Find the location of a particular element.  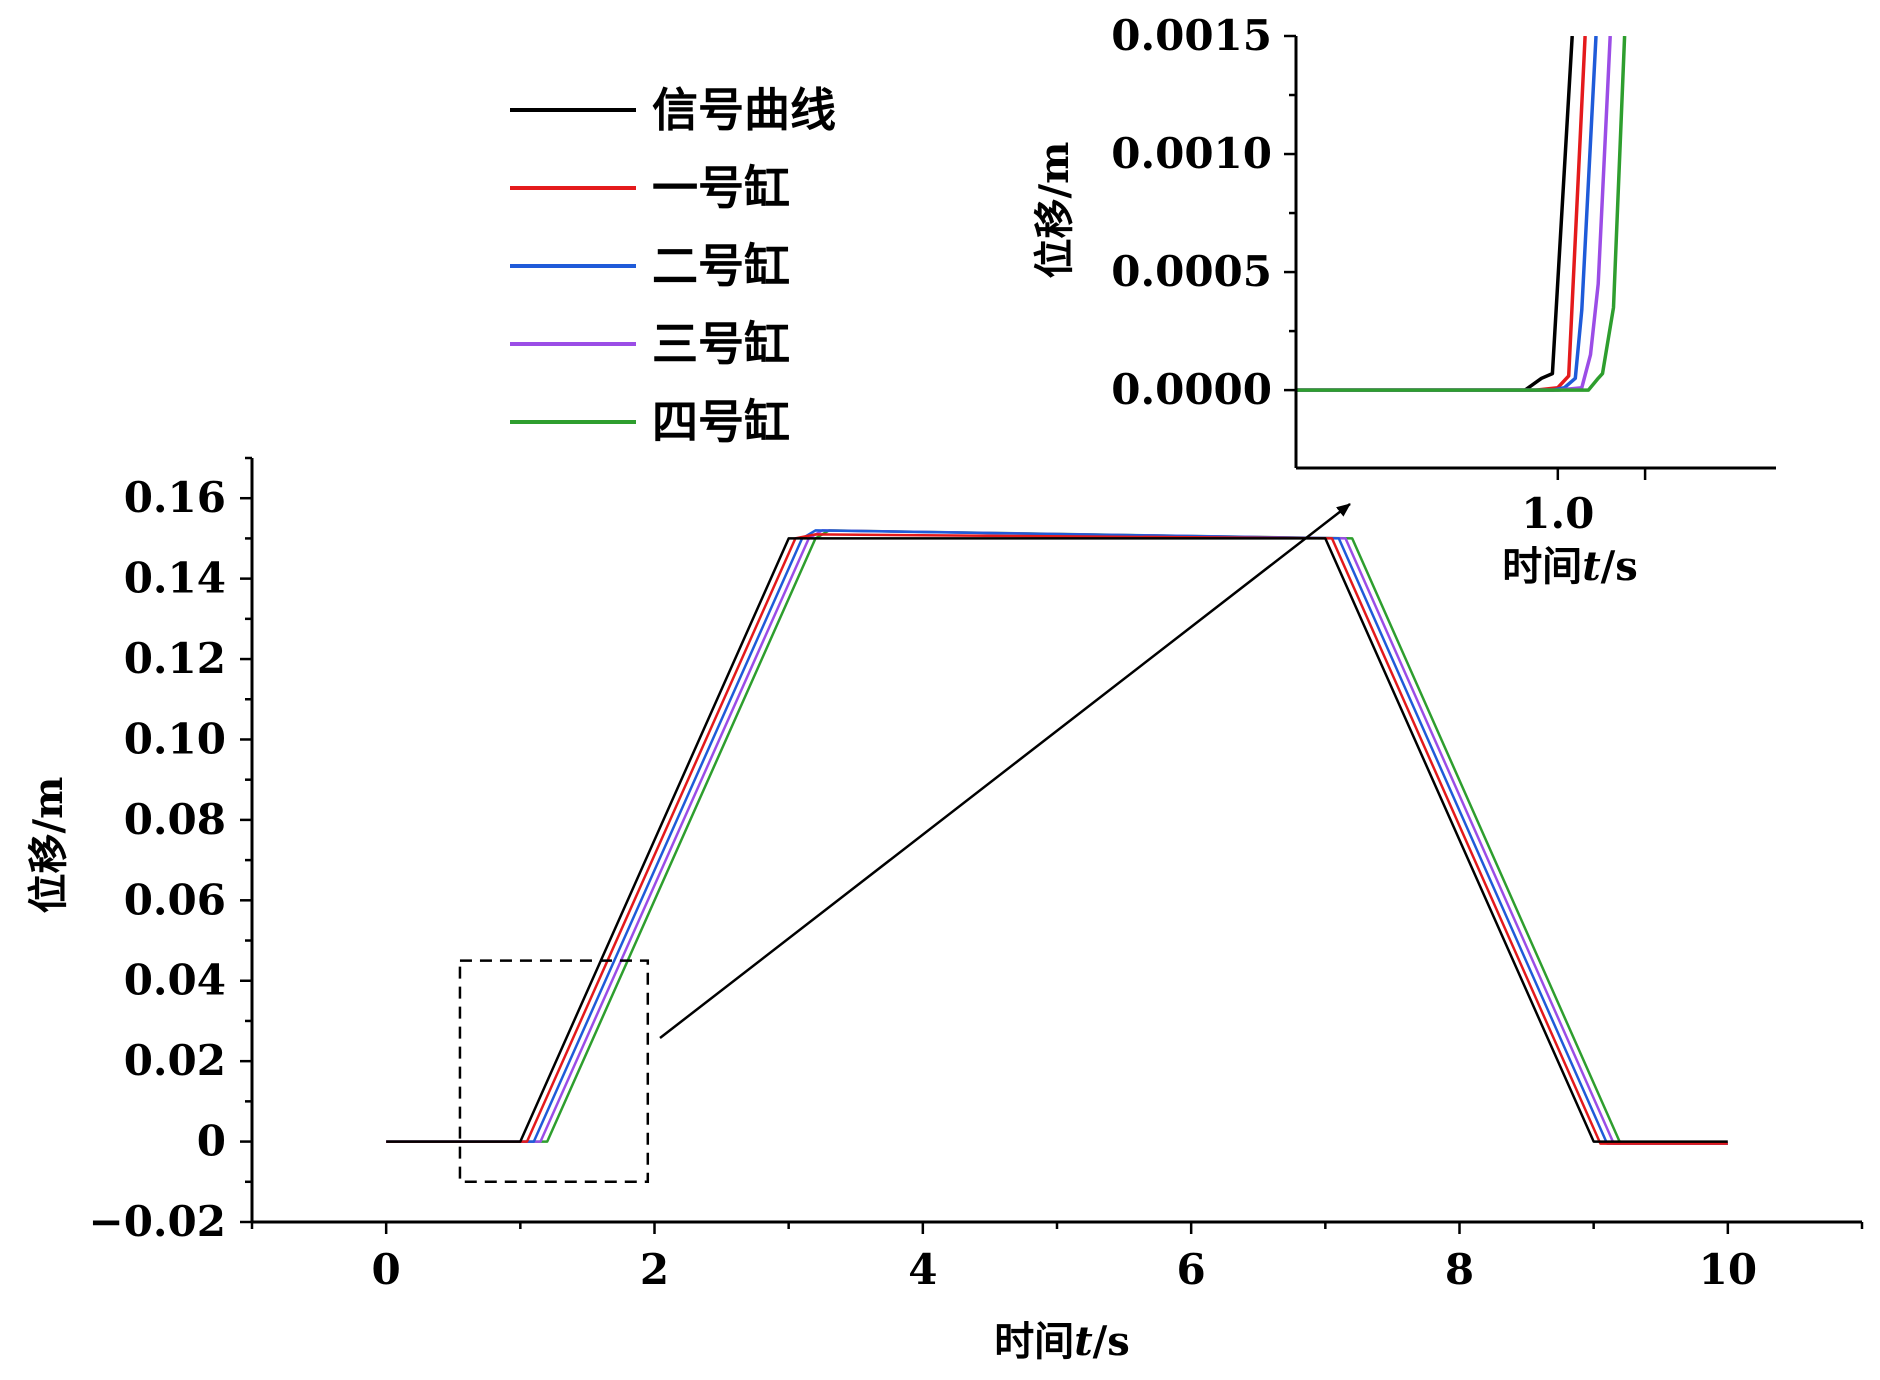

inset-y-tick-label: 0.0005 is located at coordinates (1191, 271).